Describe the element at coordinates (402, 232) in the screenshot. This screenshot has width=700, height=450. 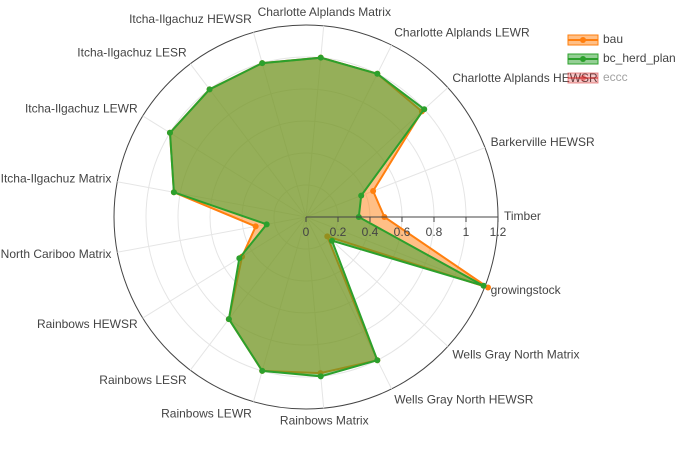
I see `radial-tick-label: 0.6` at that location.